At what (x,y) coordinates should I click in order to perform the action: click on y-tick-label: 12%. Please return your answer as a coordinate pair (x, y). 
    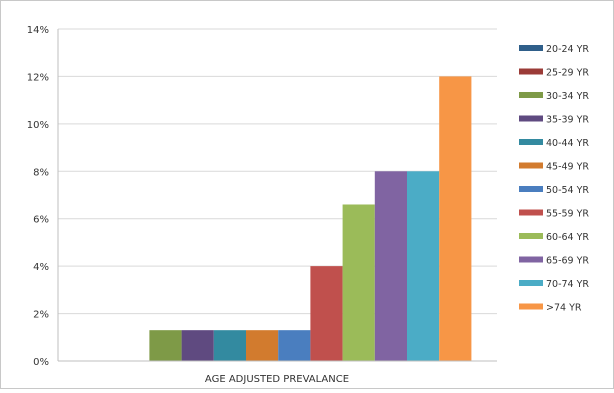
    Looking at the image, I should click on (38, 77).